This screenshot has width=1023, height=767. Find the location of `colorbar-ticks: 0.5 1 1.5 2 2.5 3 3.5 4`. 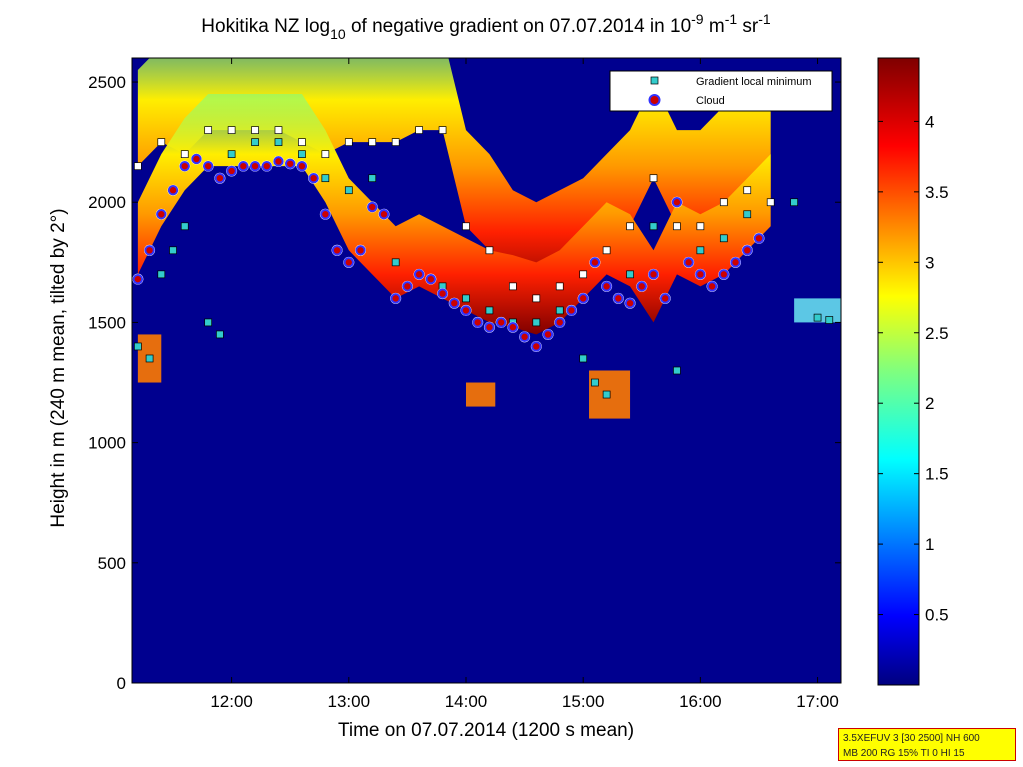

colorbar-ticks: 0.5 1 1.5 2 2.5 3 3.5 4 is located at coordinates (913, 368).